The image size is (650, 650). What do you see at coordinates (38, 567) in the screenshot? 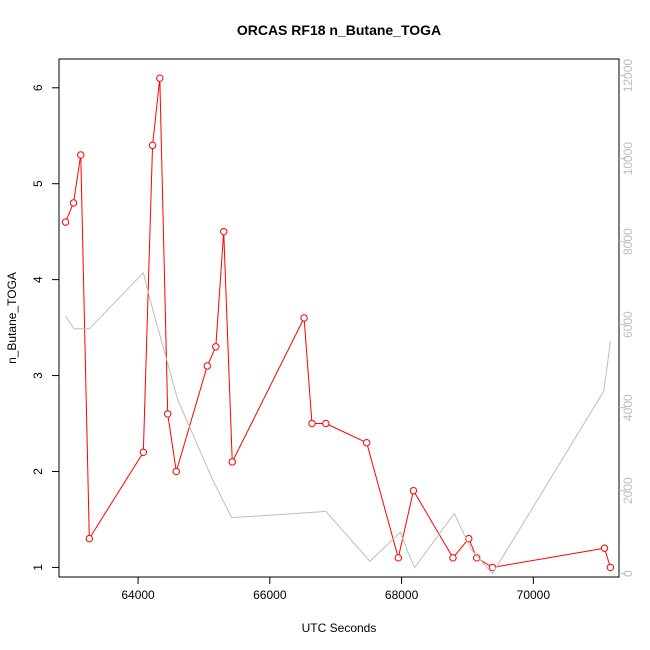
I see `y-tick-label: 1` at bounding box center [38, 567].